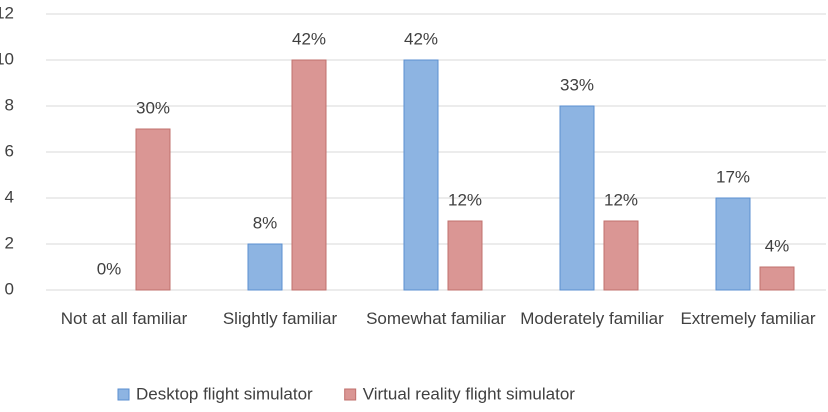  What do you see at coordinates (7, 12) in the screenshot?
I see `y-tick-label: 12` at bounding box center [7, 12].